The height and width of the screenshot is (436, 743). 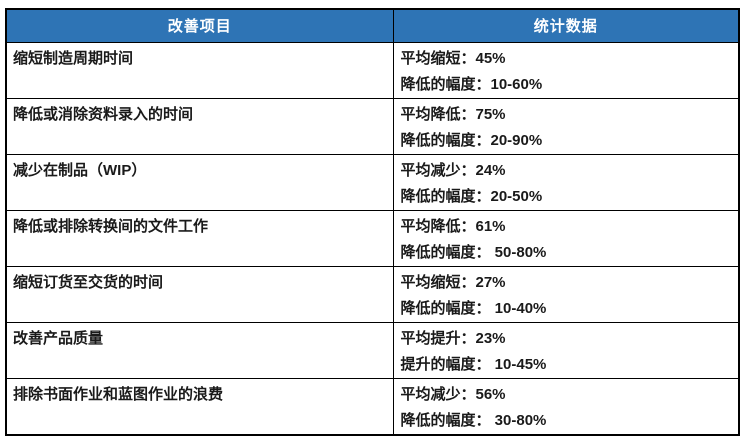 What do you see at coordinates (471, 84) in the screenshot?
I see `stat-line-range: 降低的幅度：10-60%` at bounding box center [471, 84].